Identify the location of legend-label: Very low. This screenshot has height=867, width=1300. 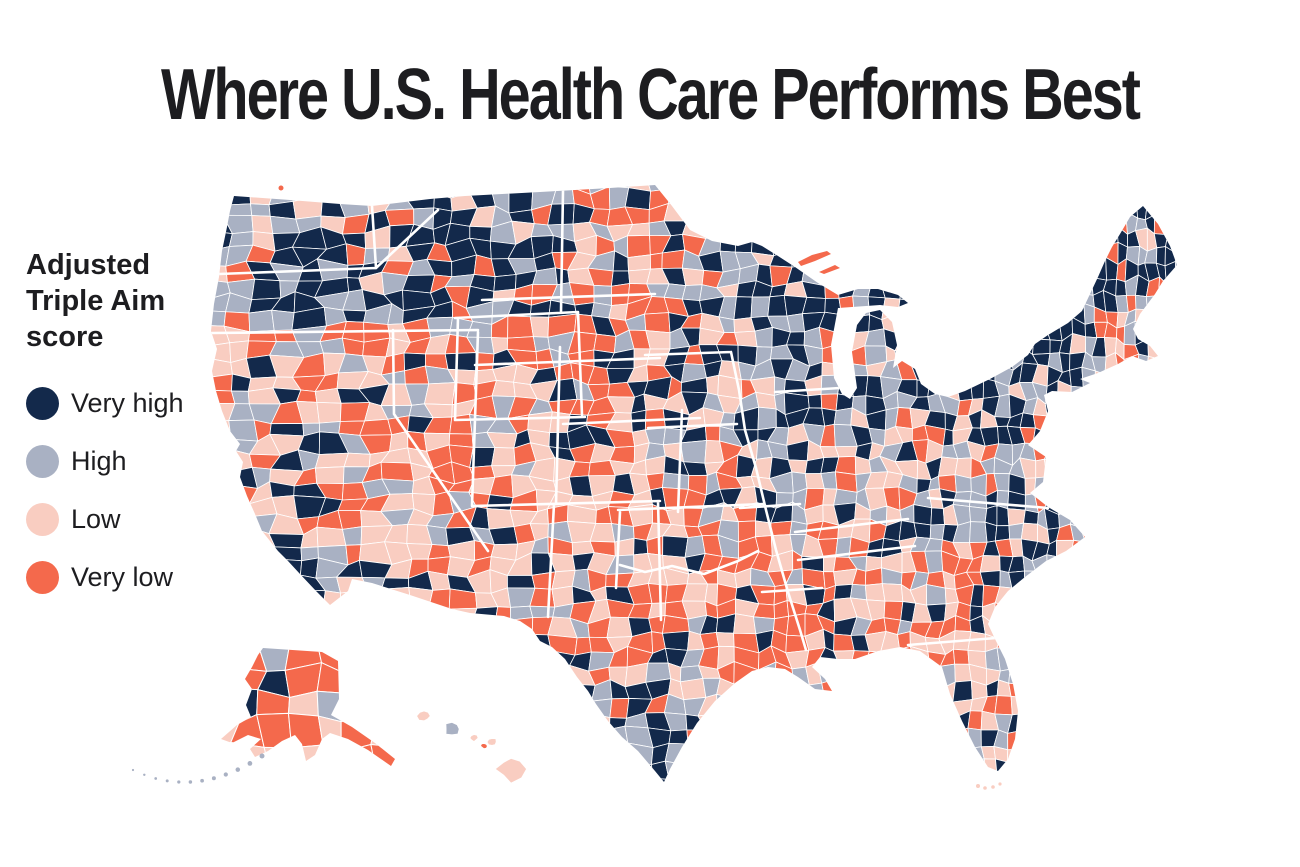
(122, 576).